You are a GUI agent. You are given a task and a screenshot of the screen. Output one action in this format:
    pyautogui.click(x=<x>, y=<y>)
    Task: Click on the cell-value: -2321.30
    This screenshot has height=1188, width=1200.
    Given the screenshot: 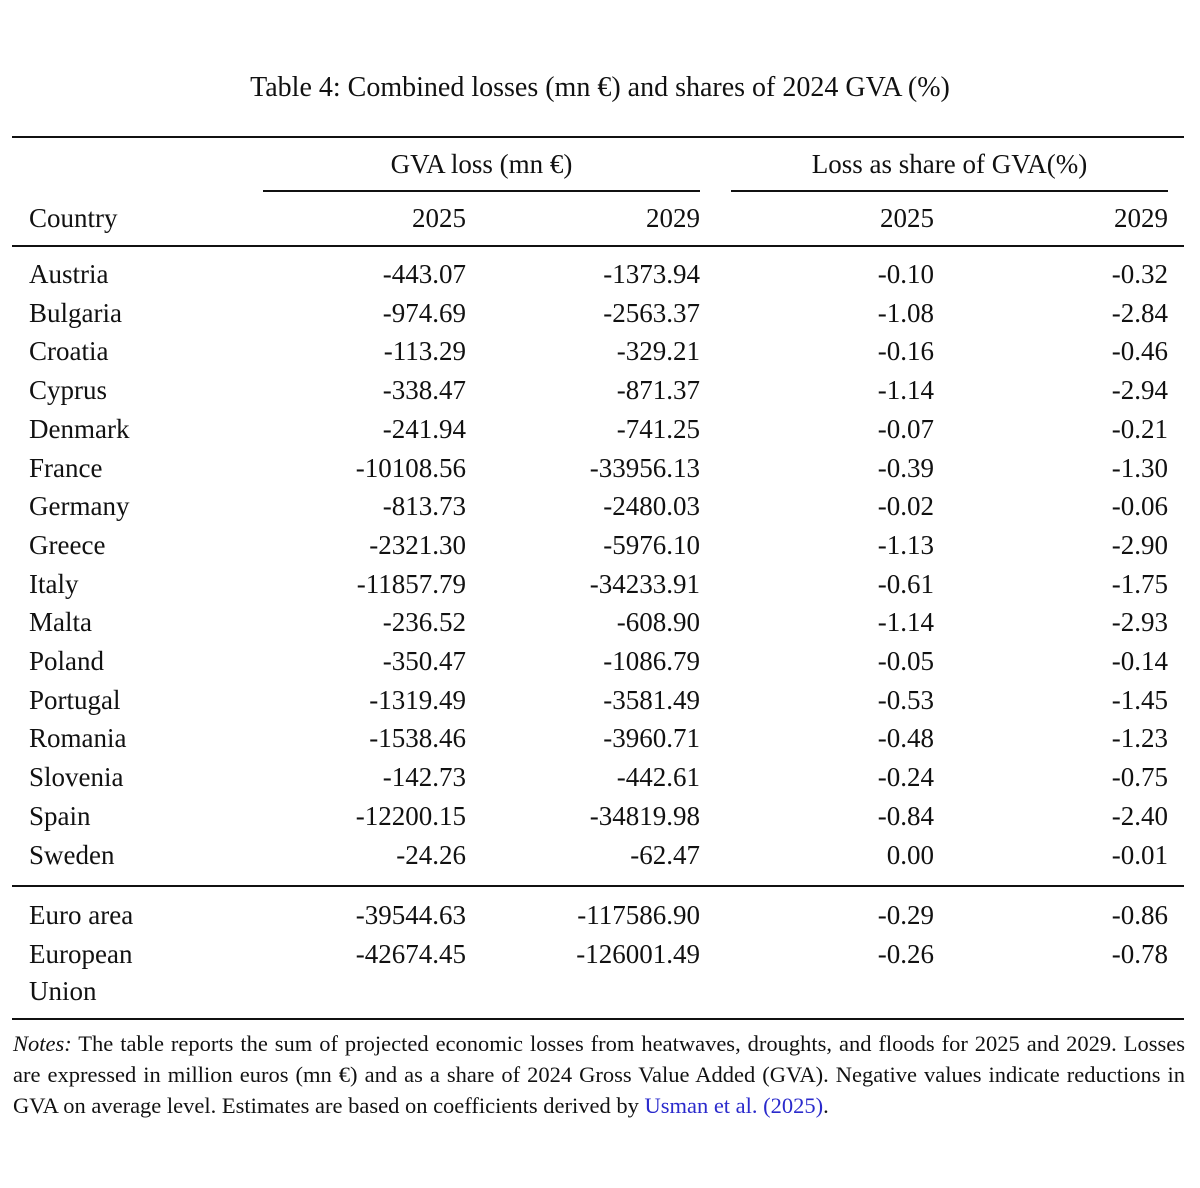 What is the action you would take?
    pyautogui.click(x=417, y=544)
    